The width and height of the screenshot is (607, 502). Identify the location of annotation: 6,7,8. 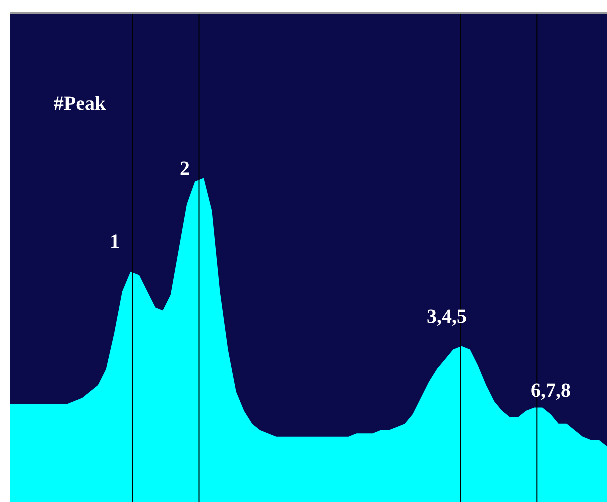
(551, 391).